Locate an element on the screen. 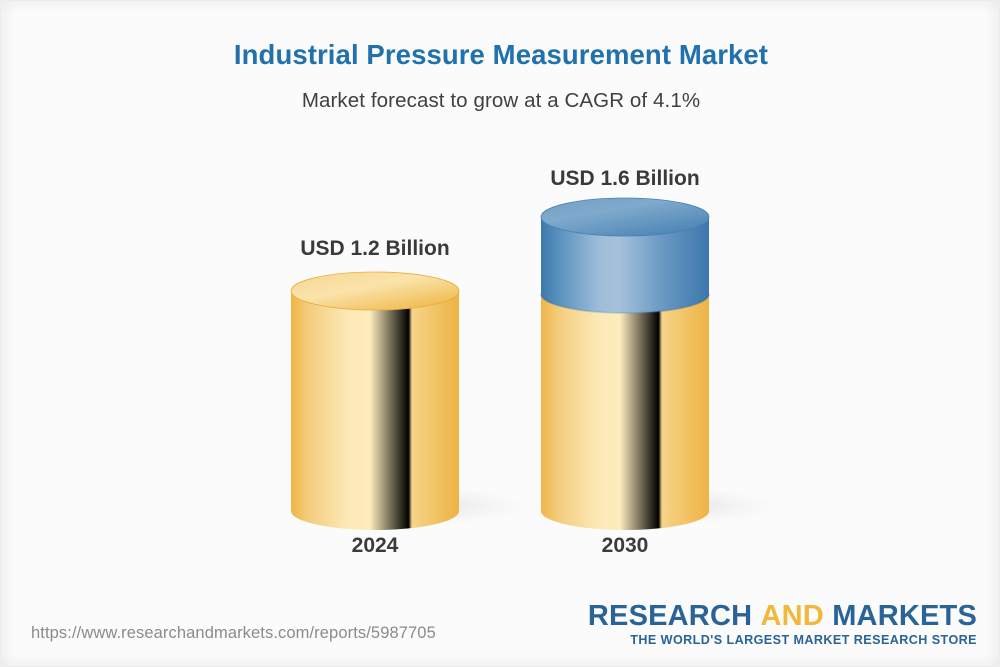 Image resolution: width=1000 pixels, height=667 pixels. bar-2030-segment-seam is located at coordinates (625, 303).